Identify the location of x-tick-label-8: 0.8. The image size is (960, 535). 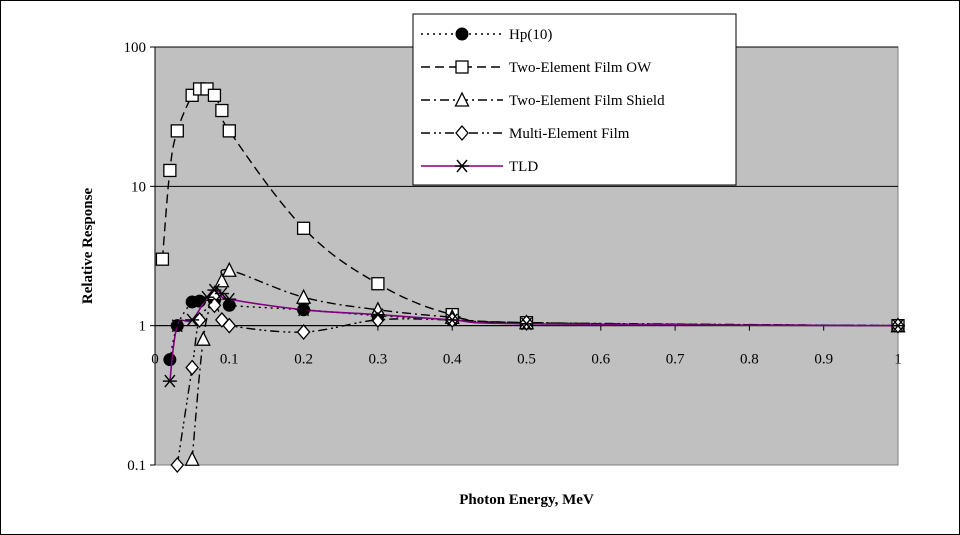
(749, 360).